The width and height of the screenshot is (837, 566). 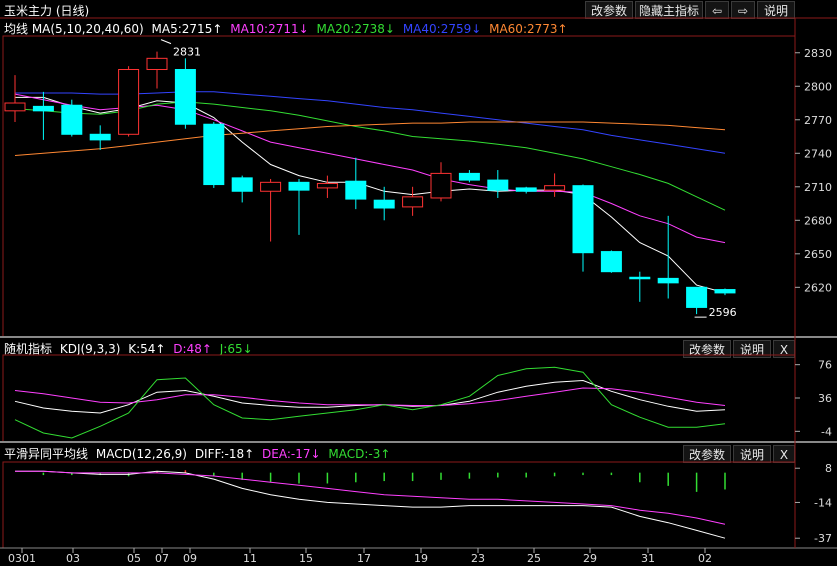 What do you see at coordinates (823, 538) in the screenshot?
I see `y-tick-label: -37` at bounding box center [823, 538].